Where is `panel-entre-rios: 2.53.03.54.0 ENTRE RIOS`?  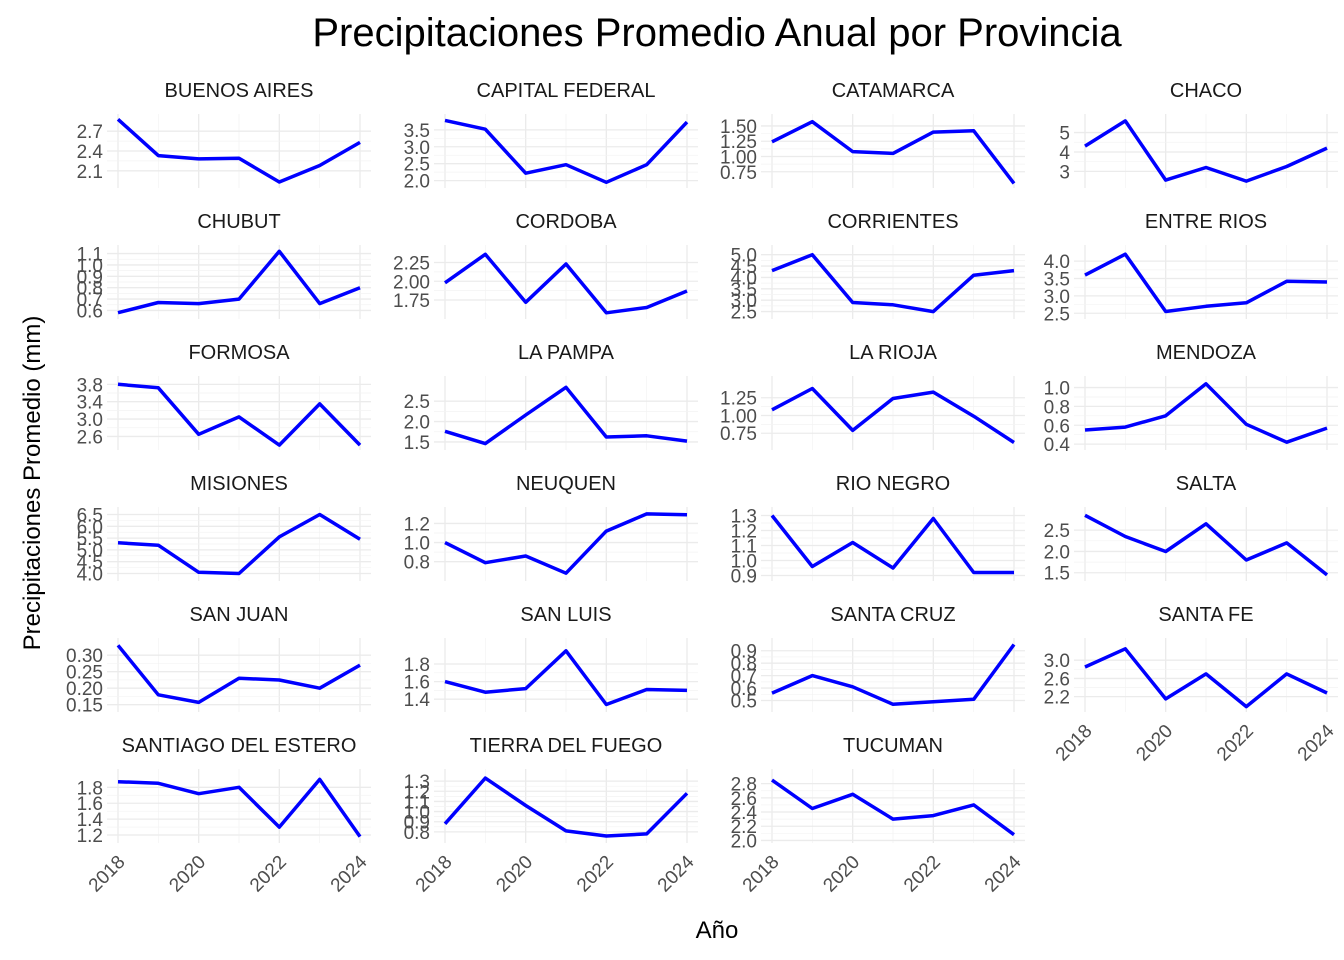 panel-entre-rios: 2.53.03.54.0 ENTRE RIOS is located at coordinates (1191, 268).